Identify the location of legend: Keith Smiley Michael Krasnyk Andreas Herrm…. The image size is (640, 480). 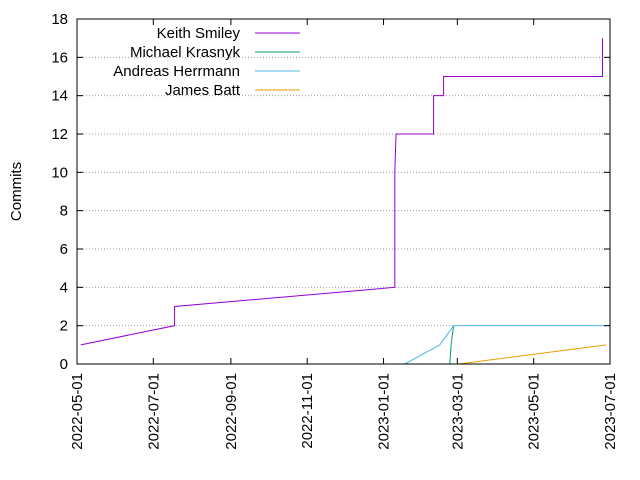
(206, 62).